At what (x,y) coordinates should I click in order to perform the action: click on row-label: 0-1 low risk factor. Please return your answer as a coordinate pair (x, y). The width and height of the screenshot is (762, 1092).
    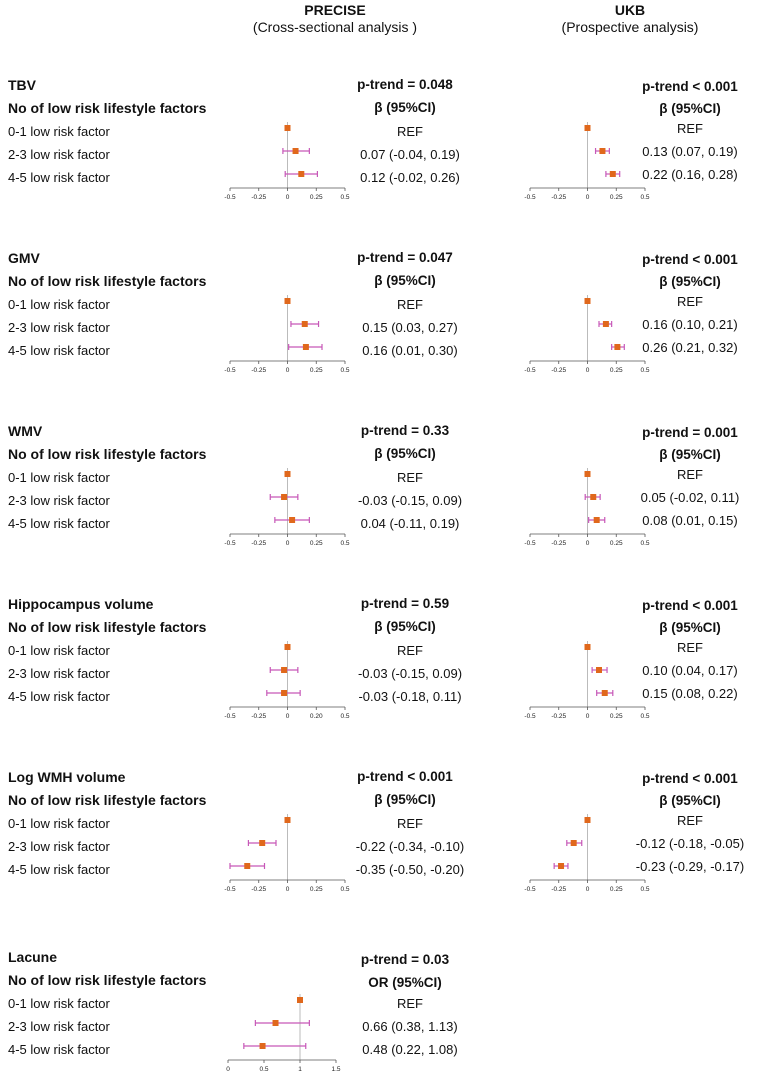
    Looking at the image, I should click on (59, 131).